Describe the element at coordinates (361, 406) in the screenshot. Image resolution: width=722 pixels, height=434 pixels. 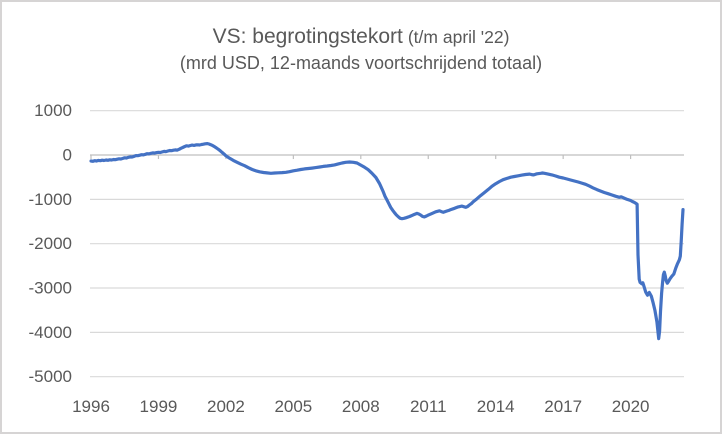
I see `x-tick-label: 2008` at that location.